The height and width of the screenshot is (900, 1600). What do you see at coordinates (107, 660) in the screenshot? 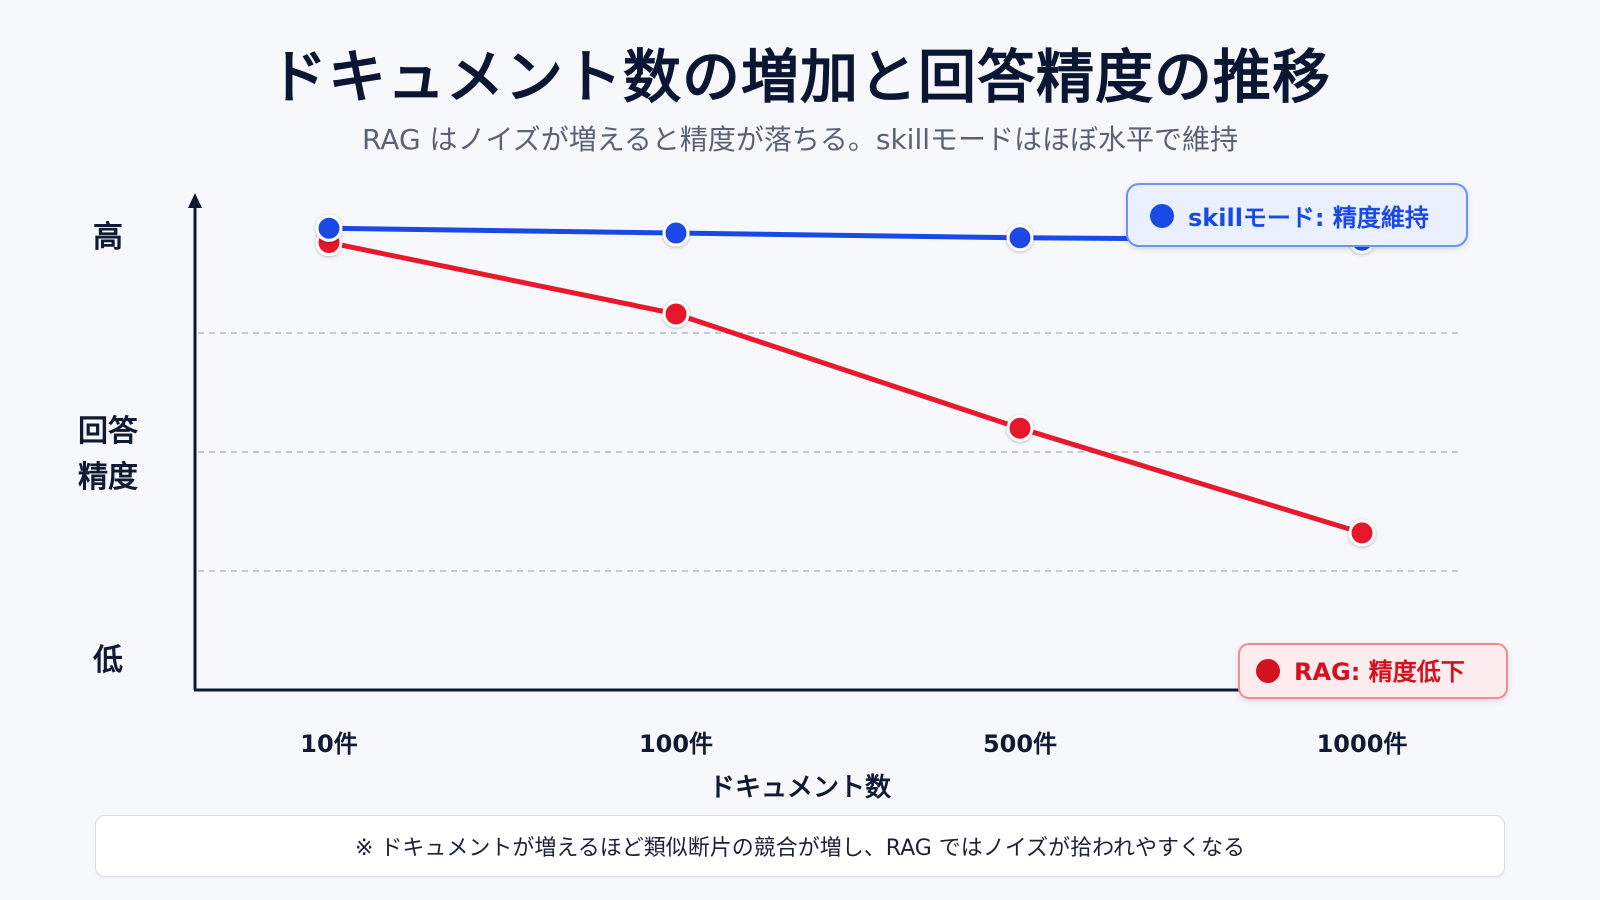
I see `y-low-label: 低` at bounding box center [107, 660].